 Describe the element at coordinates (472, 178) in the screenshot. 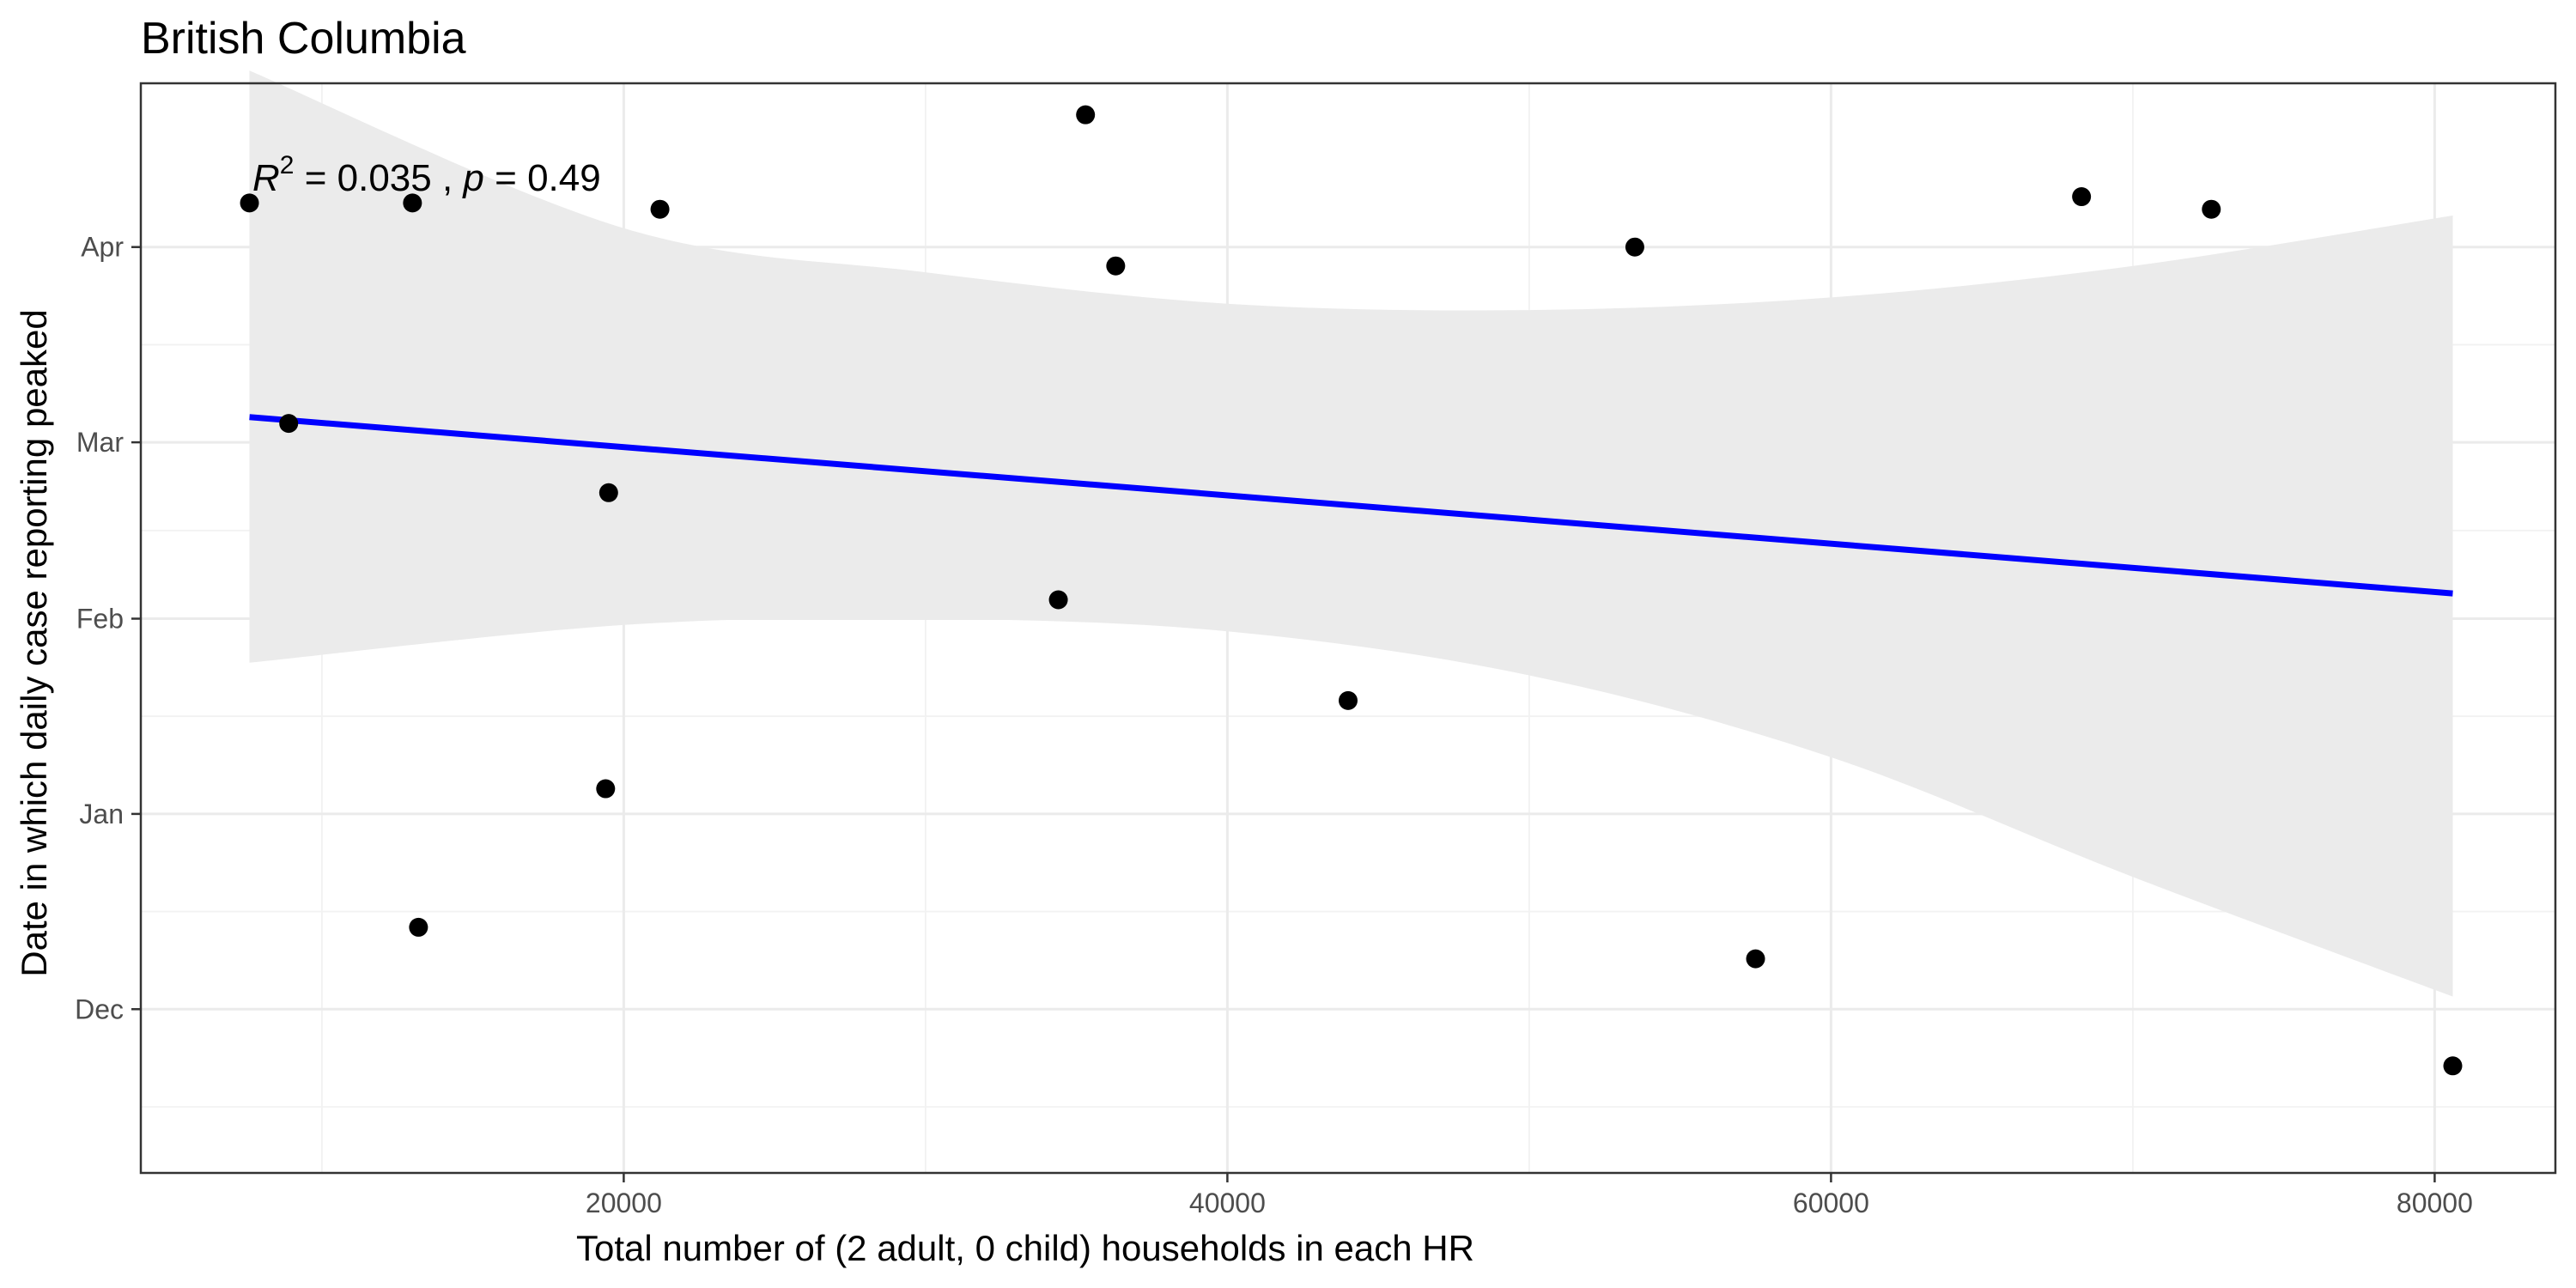

I see `p-symbol: p` at that location.